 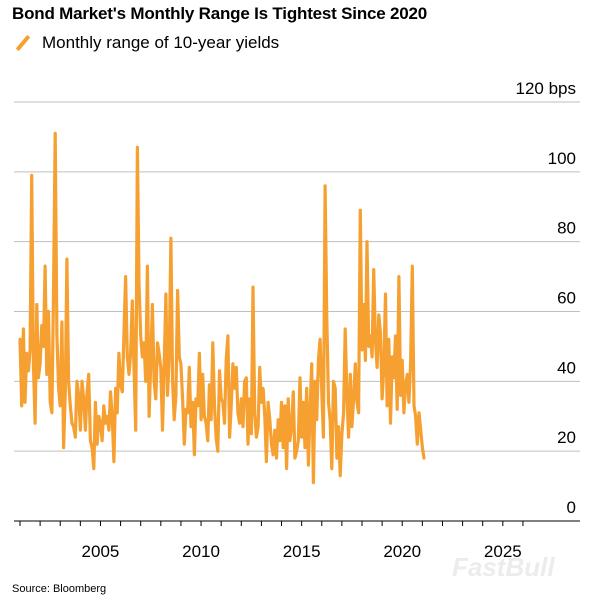 What do you see at coordinates (161, 42) in the screenshot?
I see `legend-label: Monthly range of 10-year yields` at bounding box center [161, 42].